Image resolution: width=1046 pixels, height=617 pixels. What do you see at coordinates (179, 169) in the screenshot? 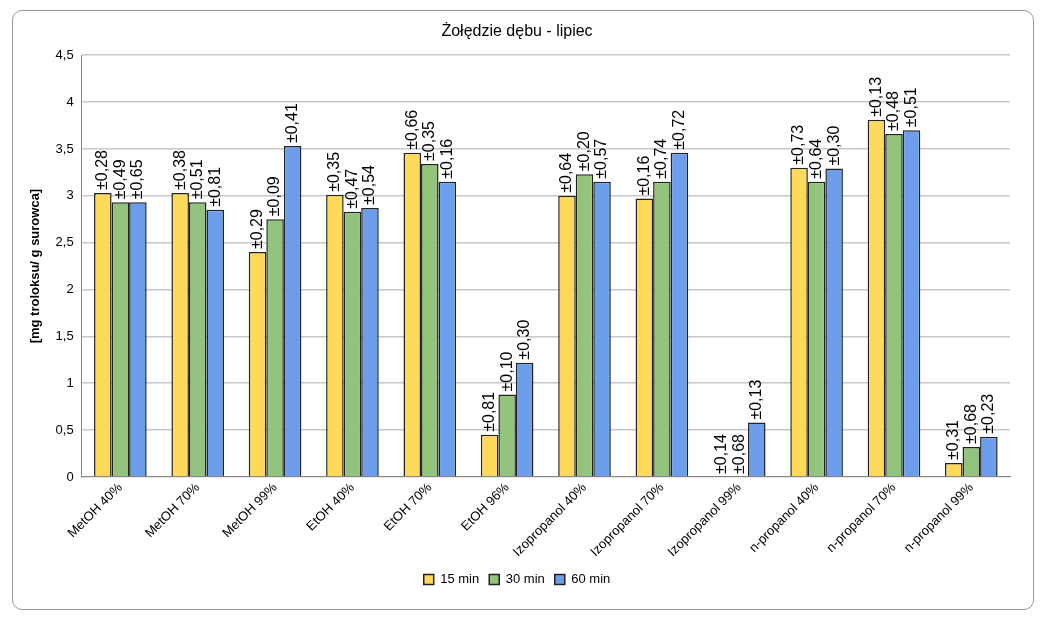
I see `annotation: ±0,38` at bounding box center [179, 169].